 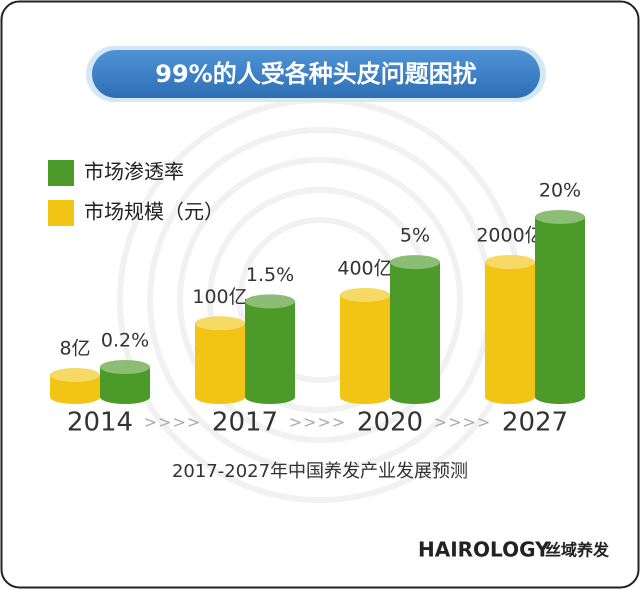 I want to click on title-pill, so click(x=316, y=74).